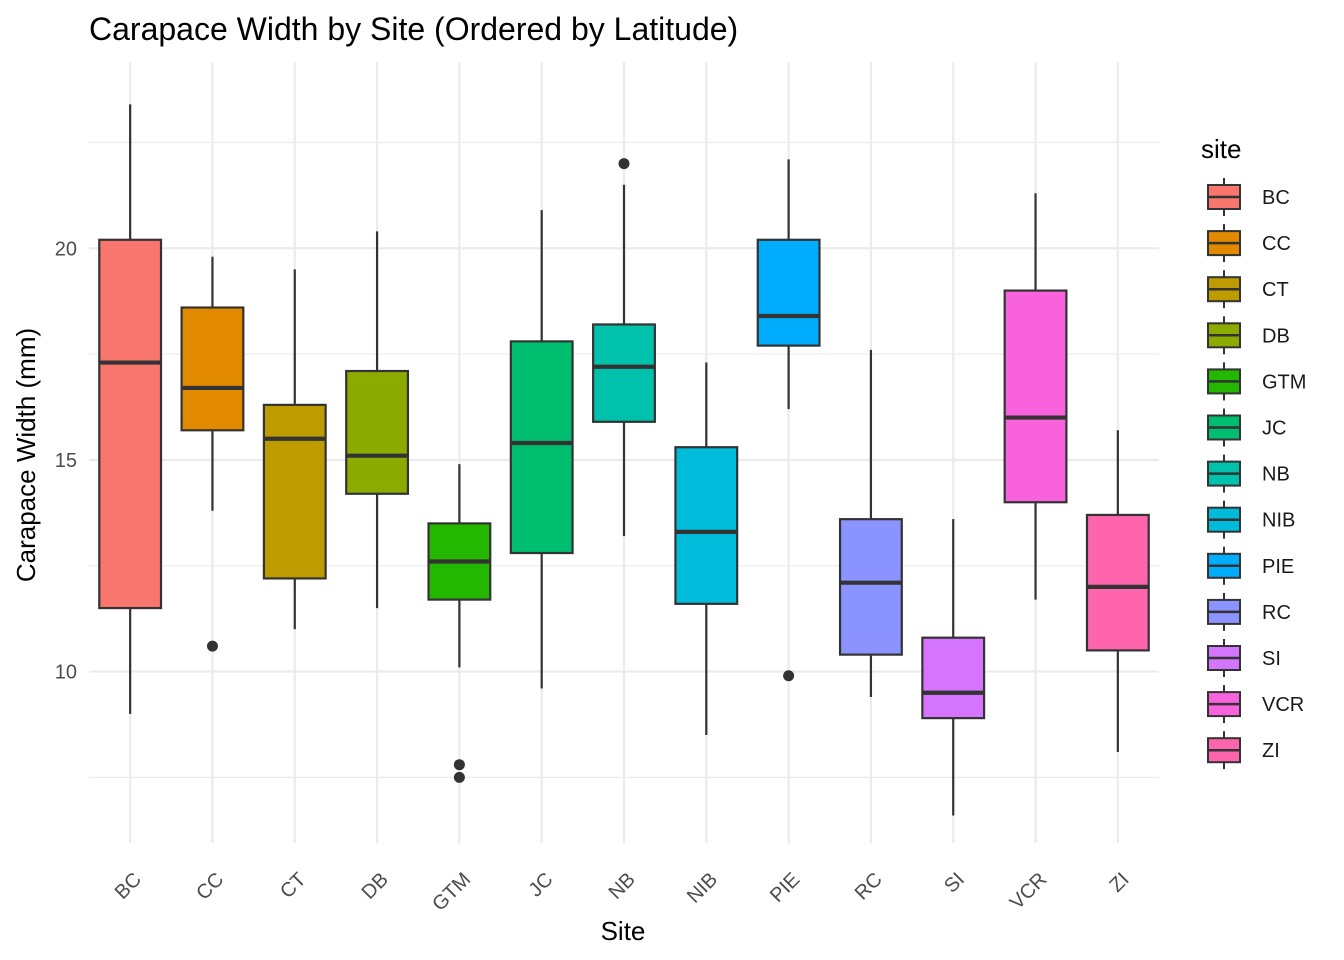  Describe the element at coordinates (1251, 519) in the screenshot. I see `legend-item-nib: NIB` at that location.